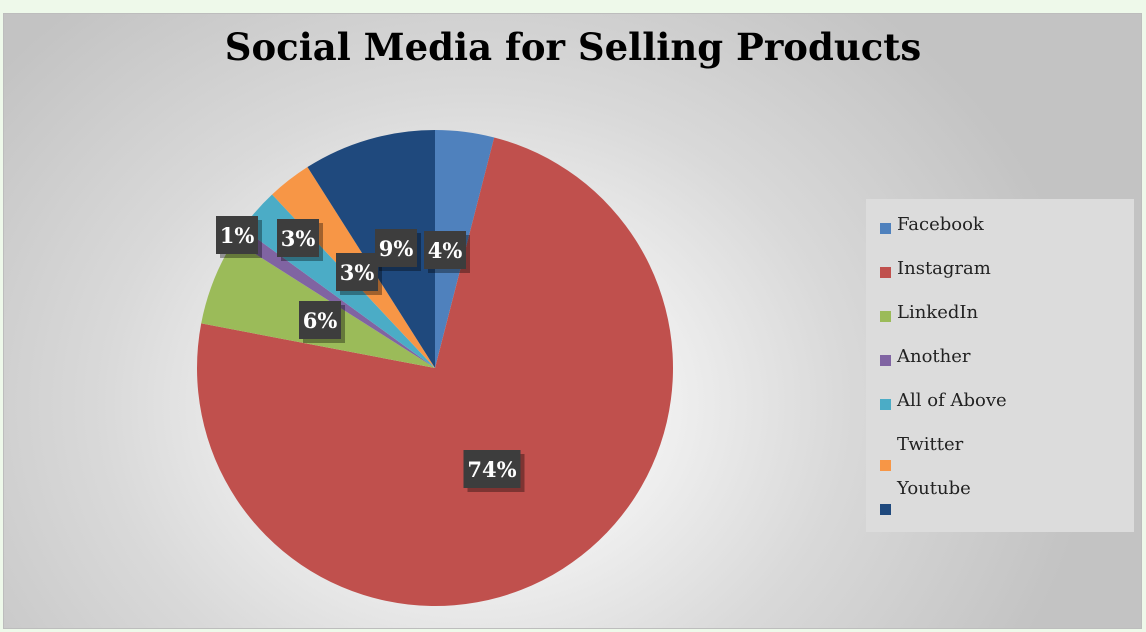 Image resolution: width=1146 pixels, height=632 pixels. I want to click on svg-text: 6%, so click(320, 320).